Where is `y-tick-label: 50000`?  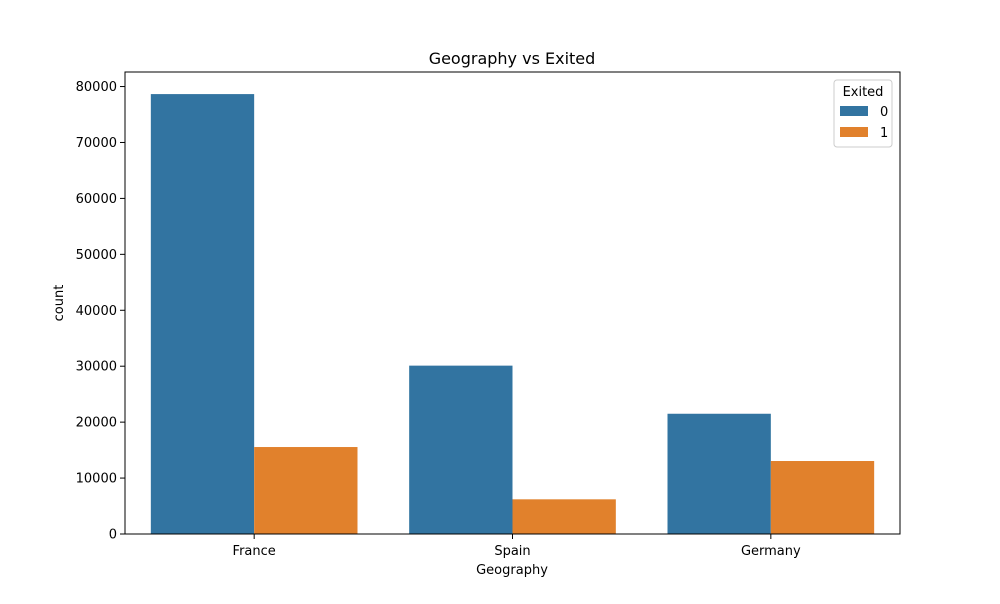
y-tick-label: 50000 is located at coordinates (96, 255).